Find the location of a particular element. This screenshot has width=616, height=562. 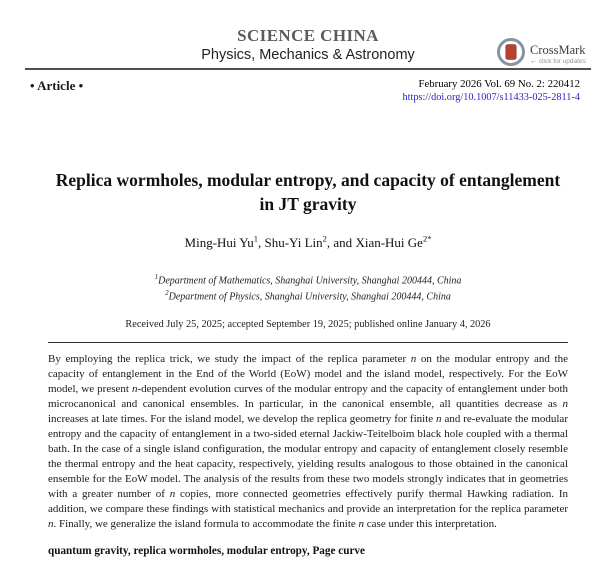

journal-name: SCIENCE CHINA is located at coordinates (308, 35).